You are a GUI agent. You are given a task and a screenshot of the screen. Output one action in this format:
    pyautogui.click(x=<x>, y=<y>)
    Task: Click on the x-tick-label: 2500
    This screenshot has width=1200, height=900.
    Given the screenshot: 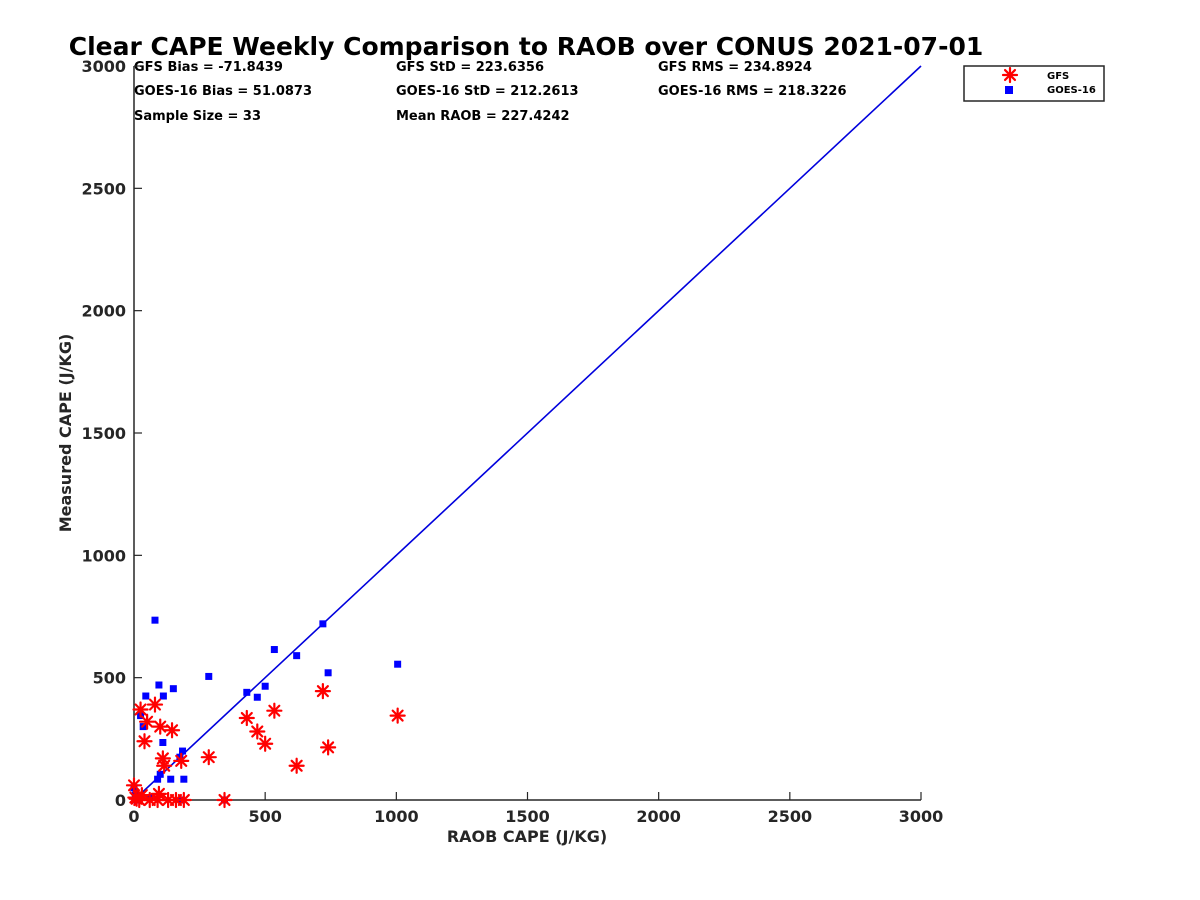 What is the action you would take?
    pyautogui.click(x=790, y=816)
    